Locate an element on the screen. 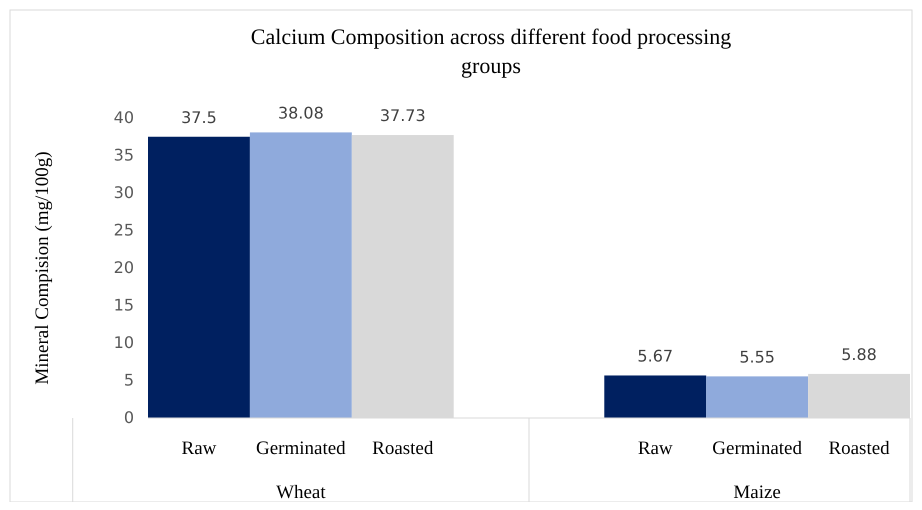 The width and height of the screenshot is (922, 510). y-tick-label: 10 is located at coordinates (124, 342).